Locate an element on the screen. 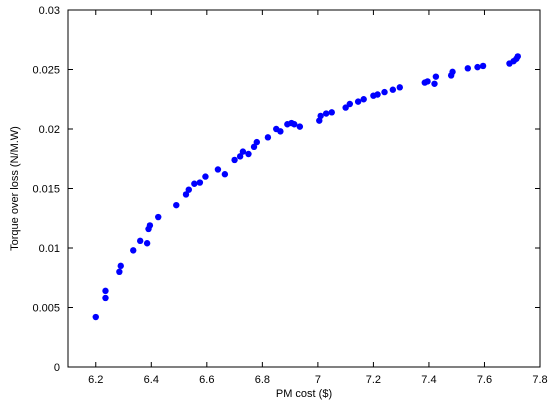  y-axis-label: Torque over loss (N/M.W) is located at coordinates (15, 188).